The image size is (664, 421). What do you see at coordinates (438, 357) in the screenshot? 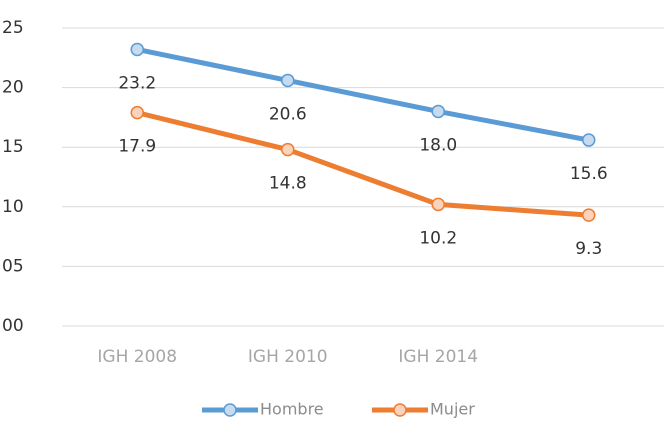
I see `x-tick-label: IGH 2014` at bounding box center [438, 357].